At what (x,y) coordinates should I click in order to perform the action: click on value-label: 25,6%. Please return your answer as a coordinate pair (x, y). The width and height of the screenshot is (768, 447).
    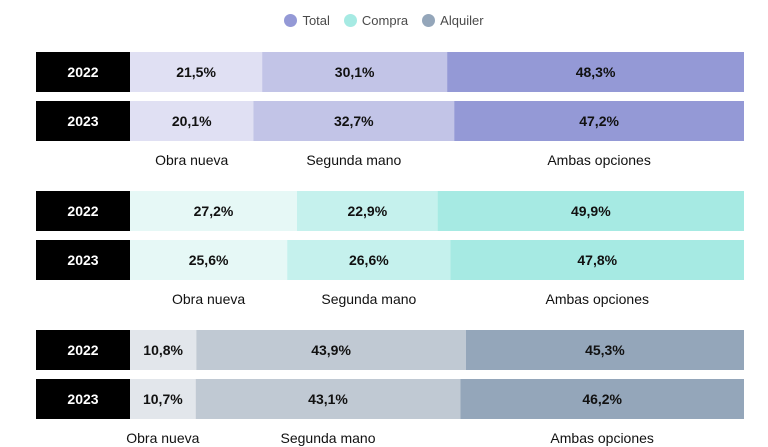
    Looking at the image, I should click on (209, 260).